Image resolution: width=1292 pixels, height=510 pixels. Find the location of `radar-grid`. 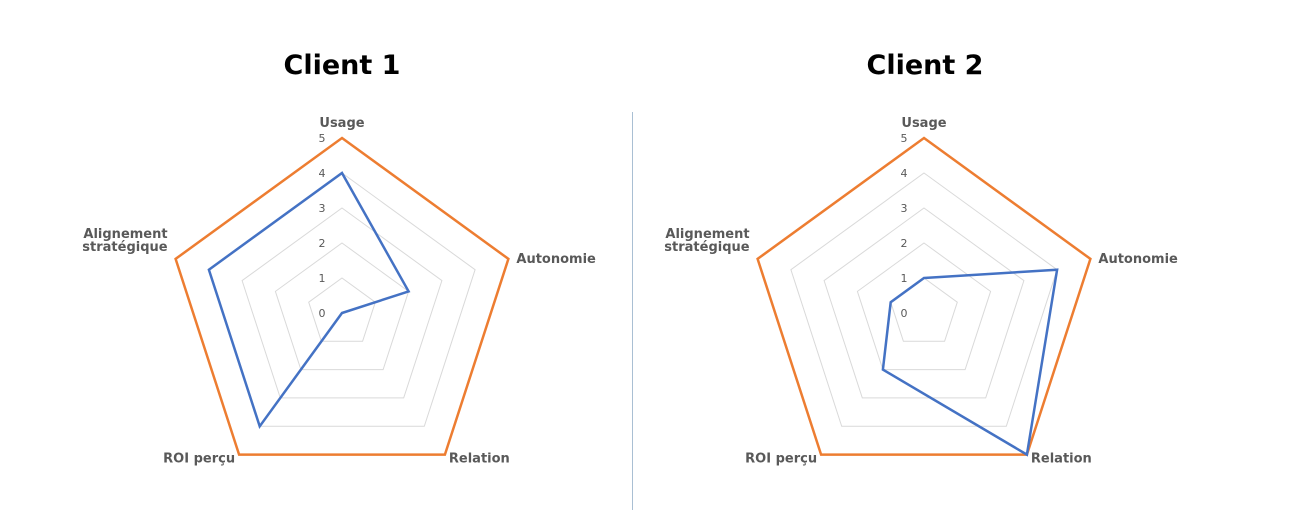

radar-grid is located at coordinates (924, 299).